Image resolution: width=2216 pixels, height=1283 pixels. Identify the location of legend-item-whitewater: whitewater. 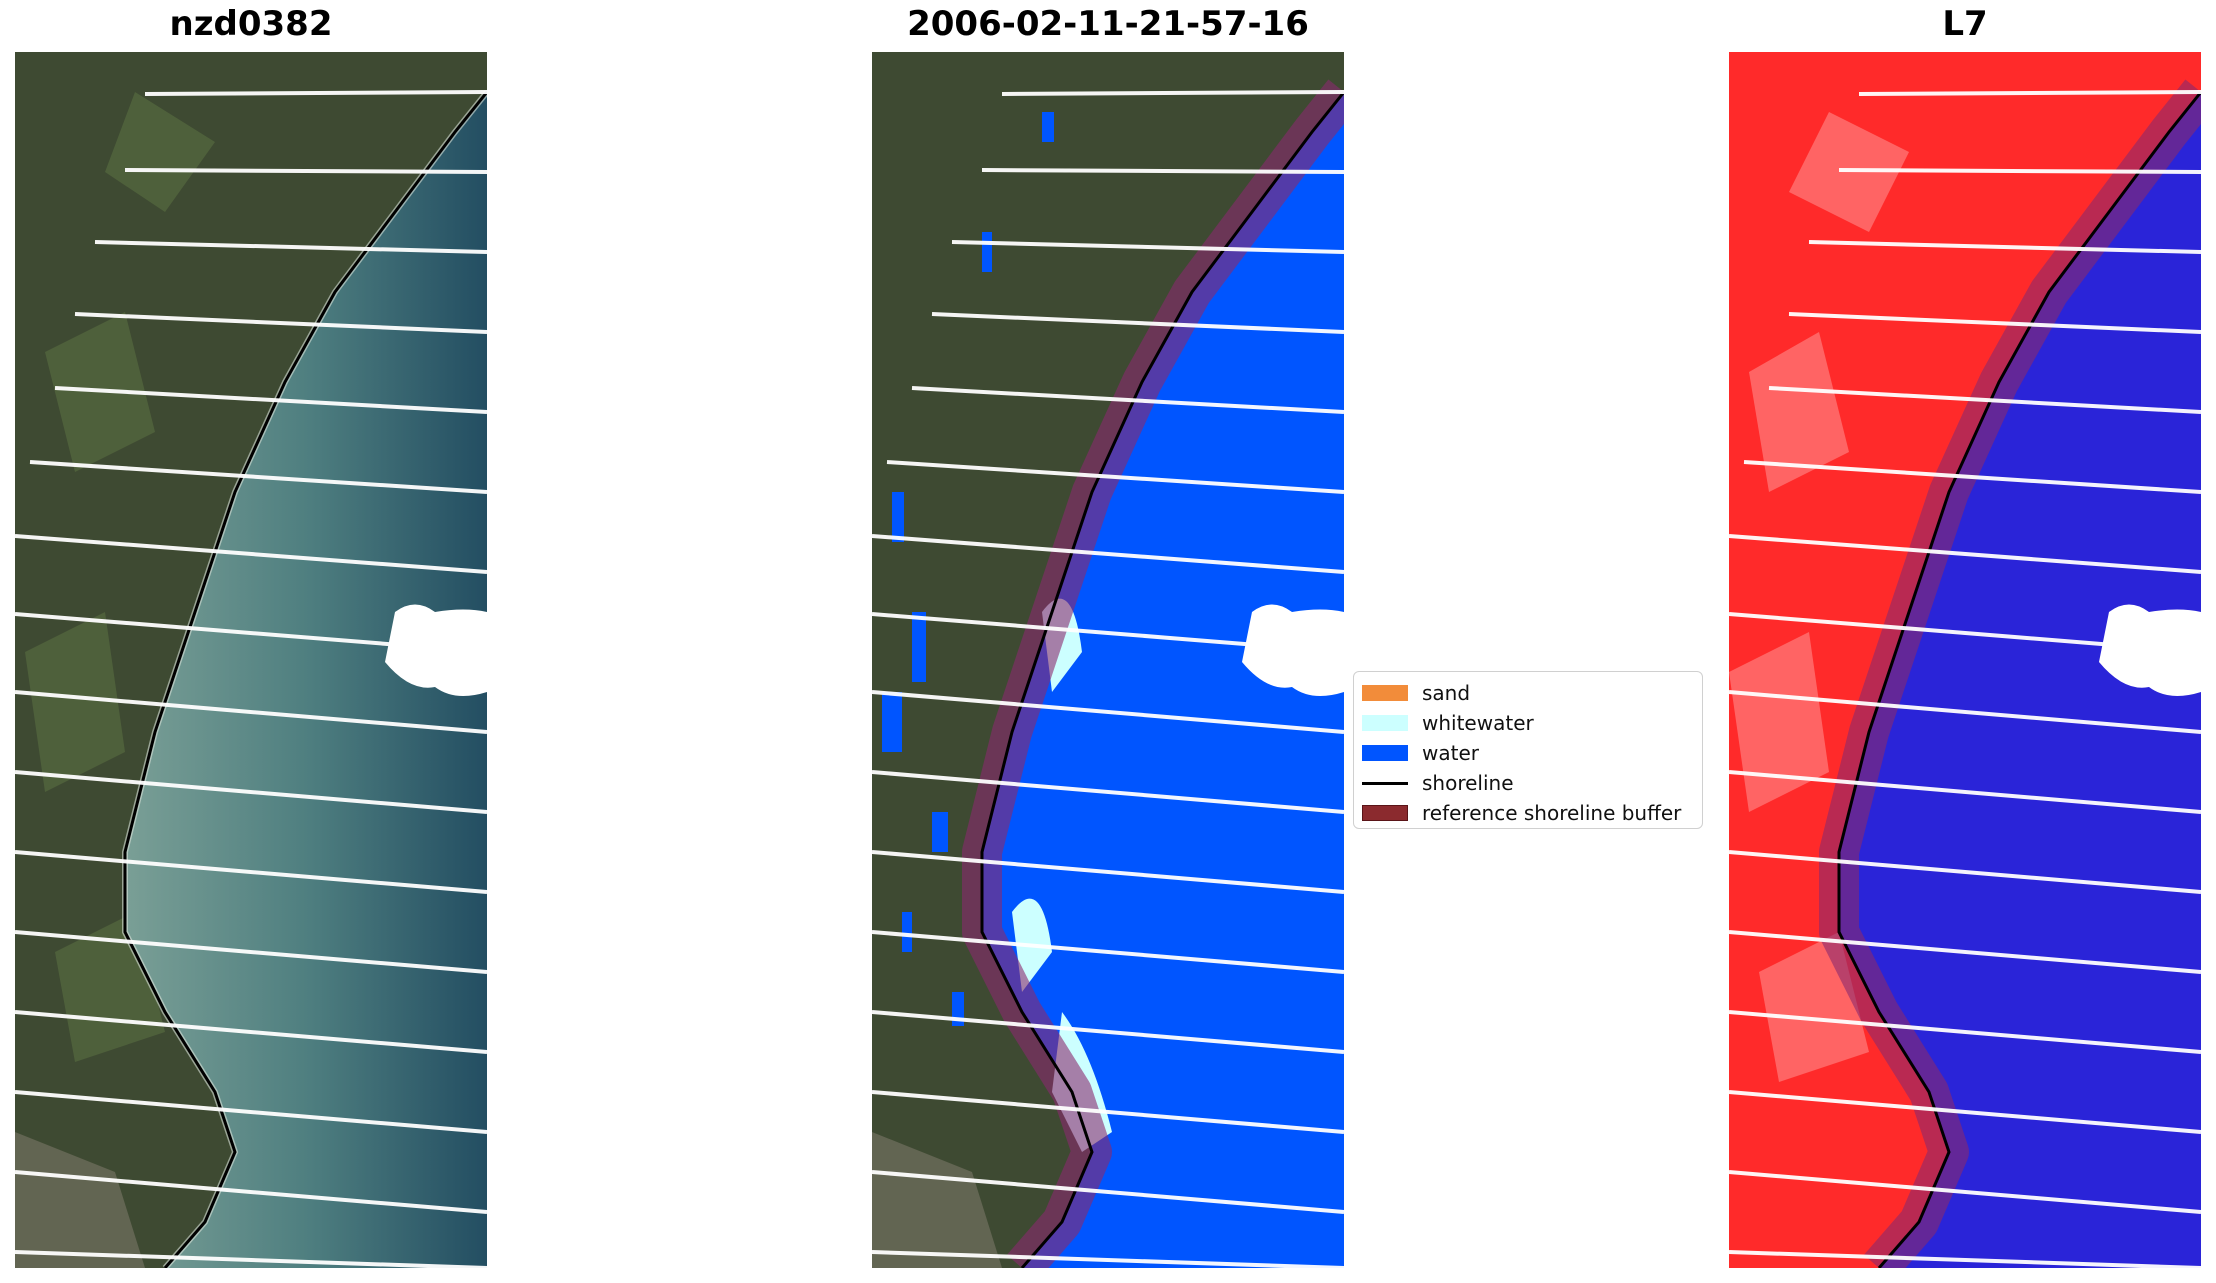
(1528, 723).